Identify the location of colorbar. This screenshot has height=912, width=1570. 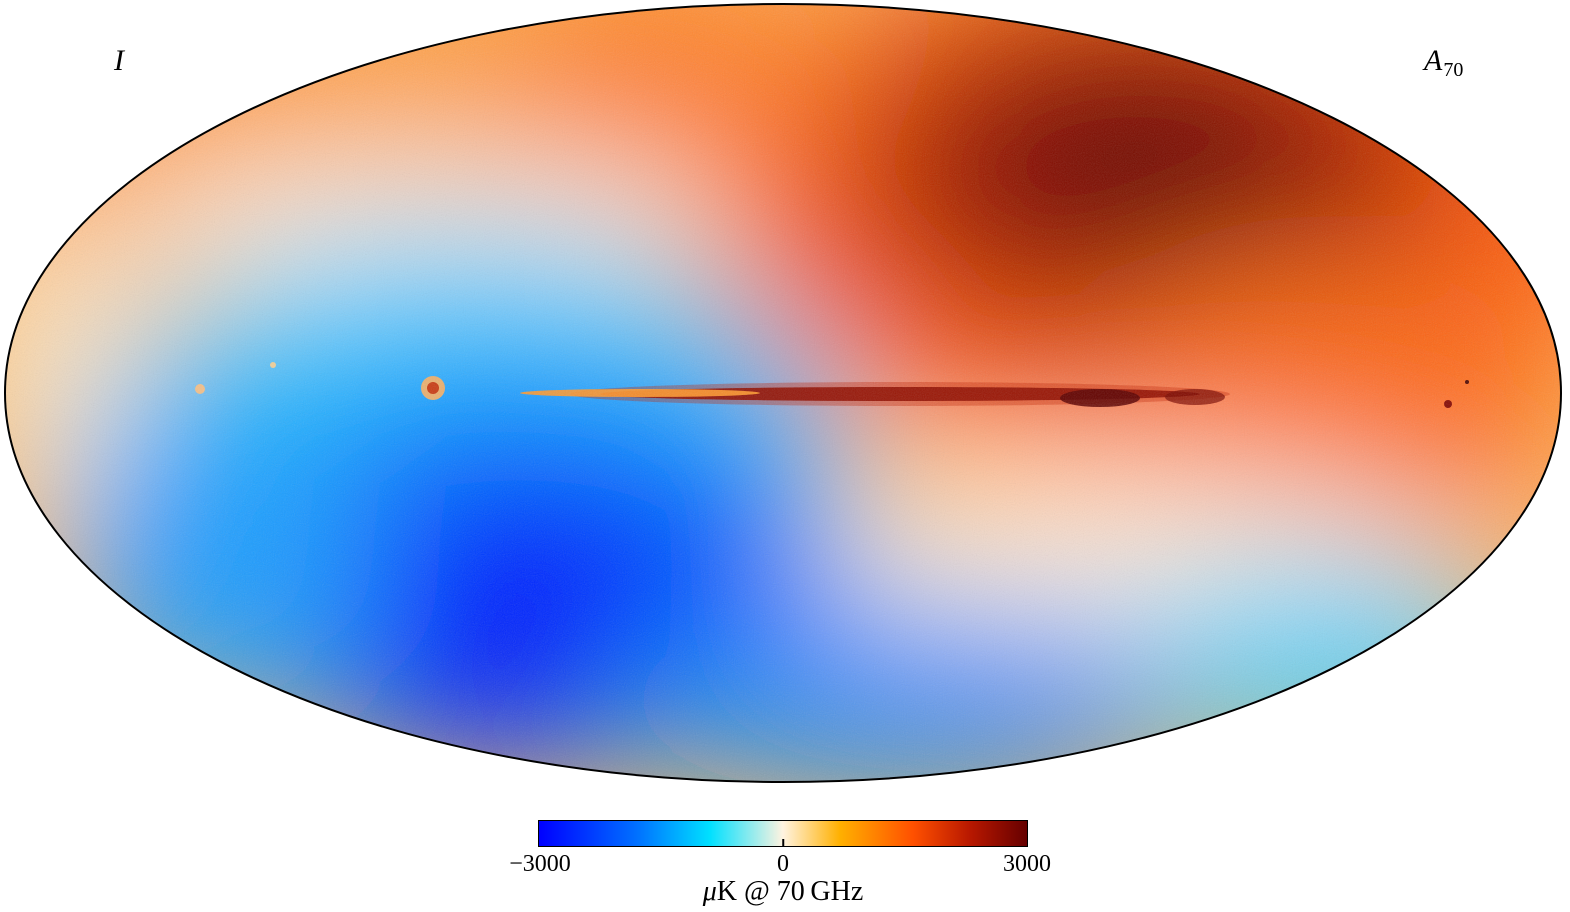
(783, 833).